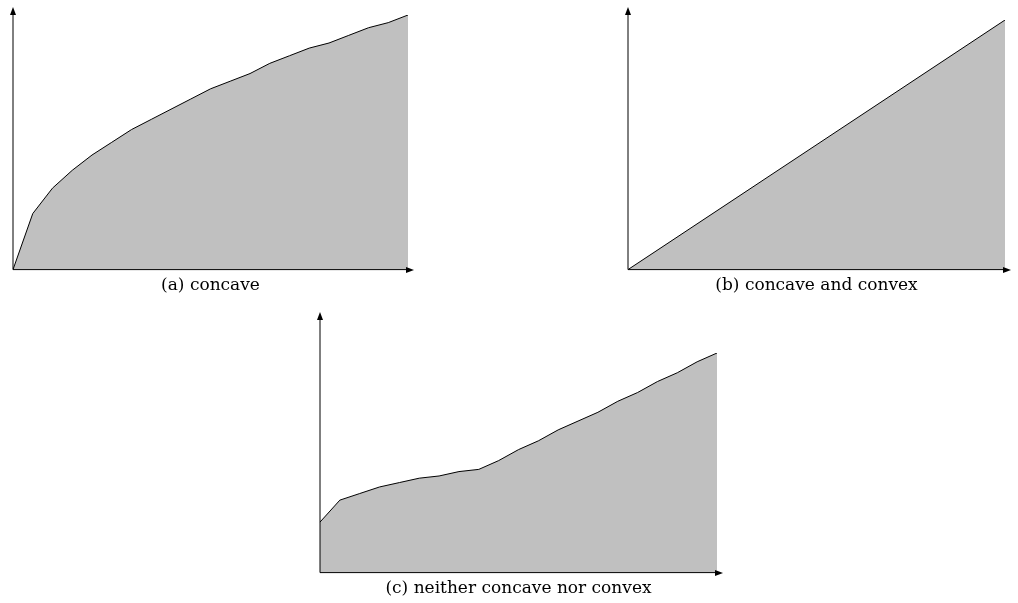 This screenshot has width=1018, height=603. What do you see at coordinates (518, 587) in the screenshot?
I see `text: (c) neither concave nor convex` at bounding box center [518, 587].